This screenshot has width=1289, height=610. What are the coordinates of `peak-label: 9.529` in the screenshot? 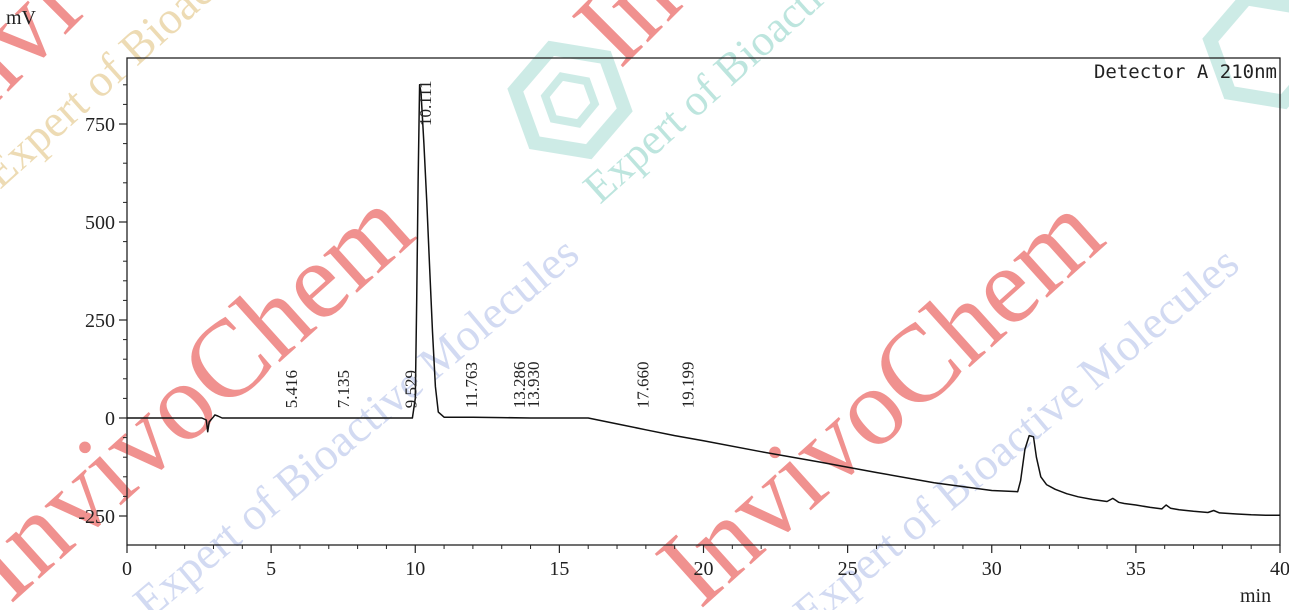 It's located at (411, 389).